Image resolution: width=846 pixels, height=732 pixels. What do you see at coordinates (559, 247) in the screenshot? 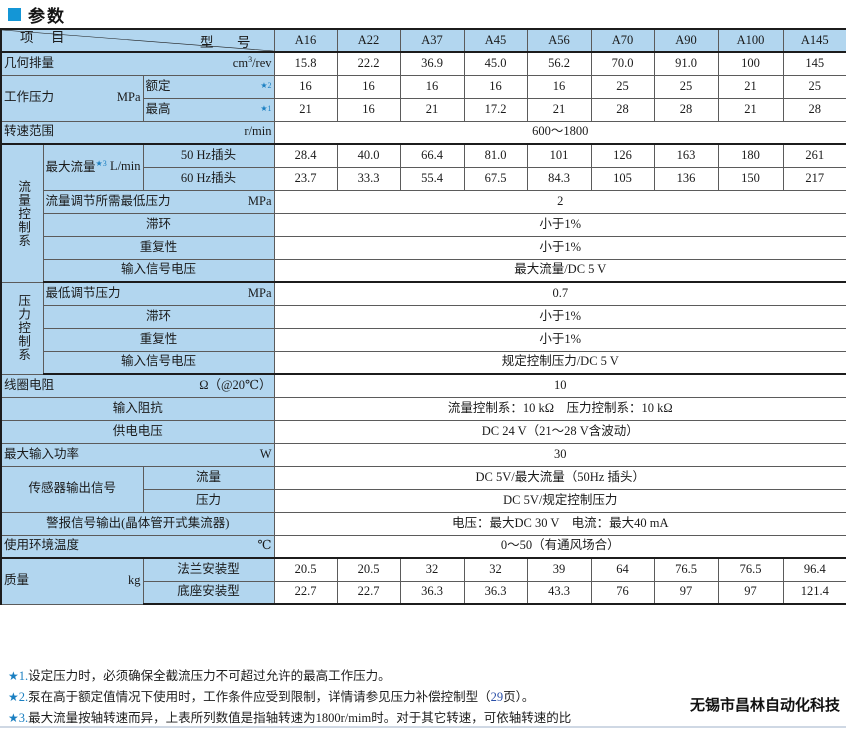
I see `cell-flow-repeatability-value: 小于1%` at bounding box center [559, 247].